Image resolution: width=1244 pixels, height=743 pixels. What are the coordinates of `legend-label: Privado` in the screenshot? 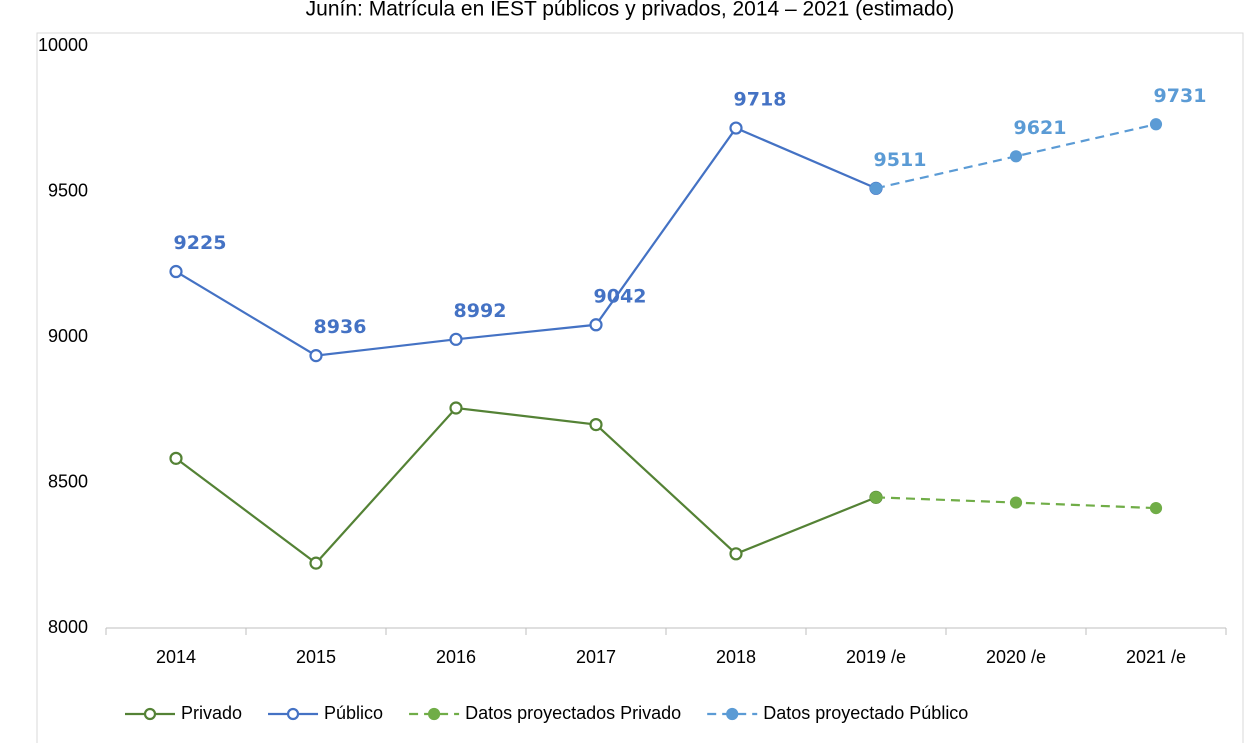 It's located at (211, 713).